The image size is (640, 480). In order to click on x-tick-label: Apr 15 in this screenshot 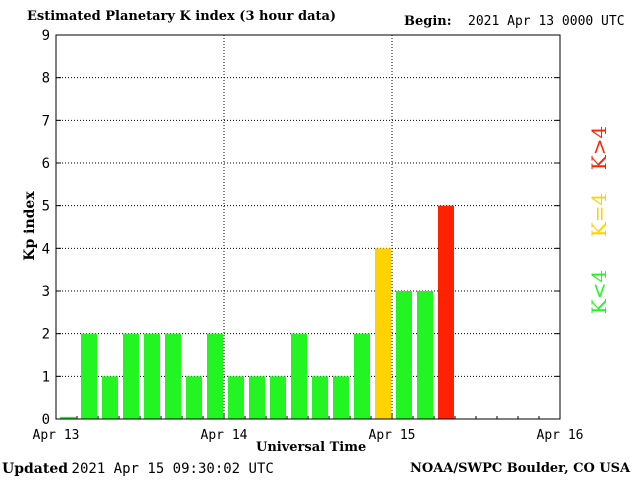, I will do `click(392, 435)`.